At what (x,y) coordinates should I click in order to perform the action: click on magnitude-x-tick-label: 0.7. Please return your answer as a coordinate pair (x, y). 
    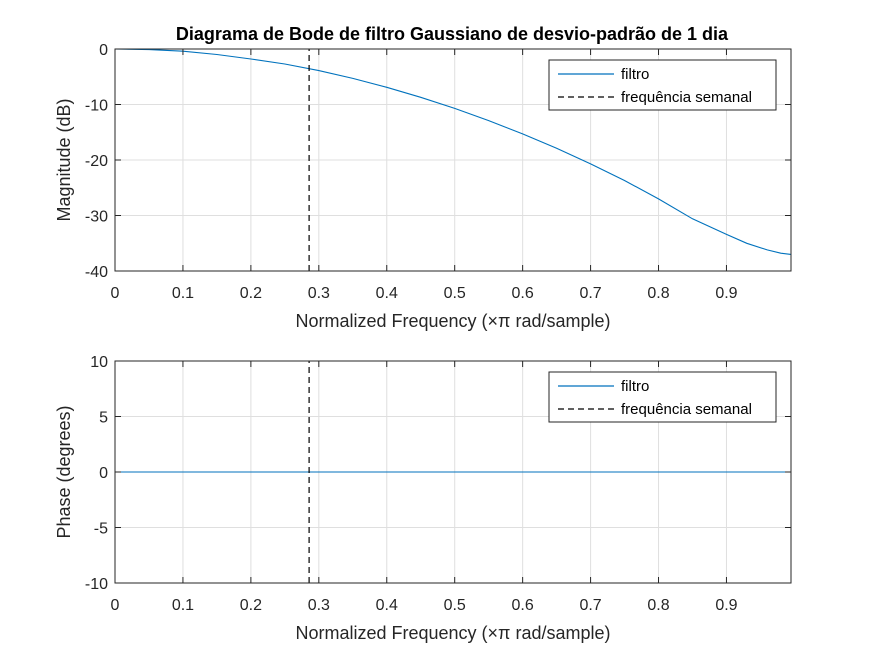
    Looking at the image, I should click on (590, 293).